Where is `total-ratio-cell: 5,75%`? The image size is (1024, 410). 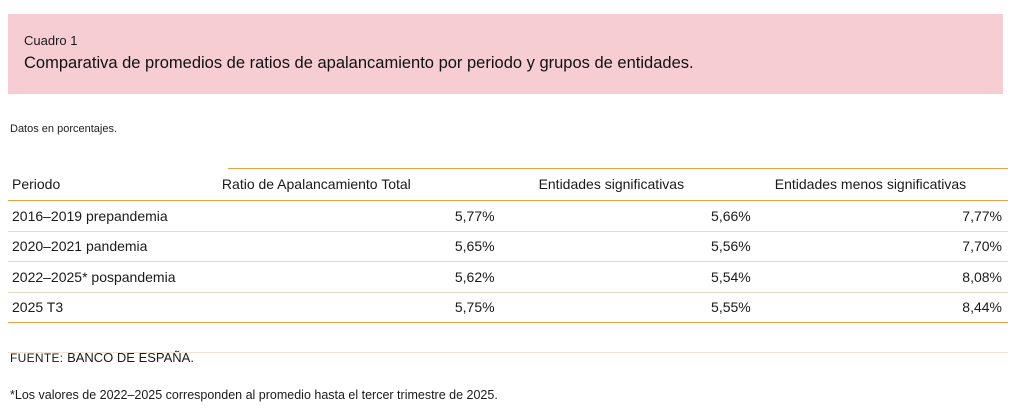 total-ratio-cell: 5,75% is located at coordinates (358, 307).